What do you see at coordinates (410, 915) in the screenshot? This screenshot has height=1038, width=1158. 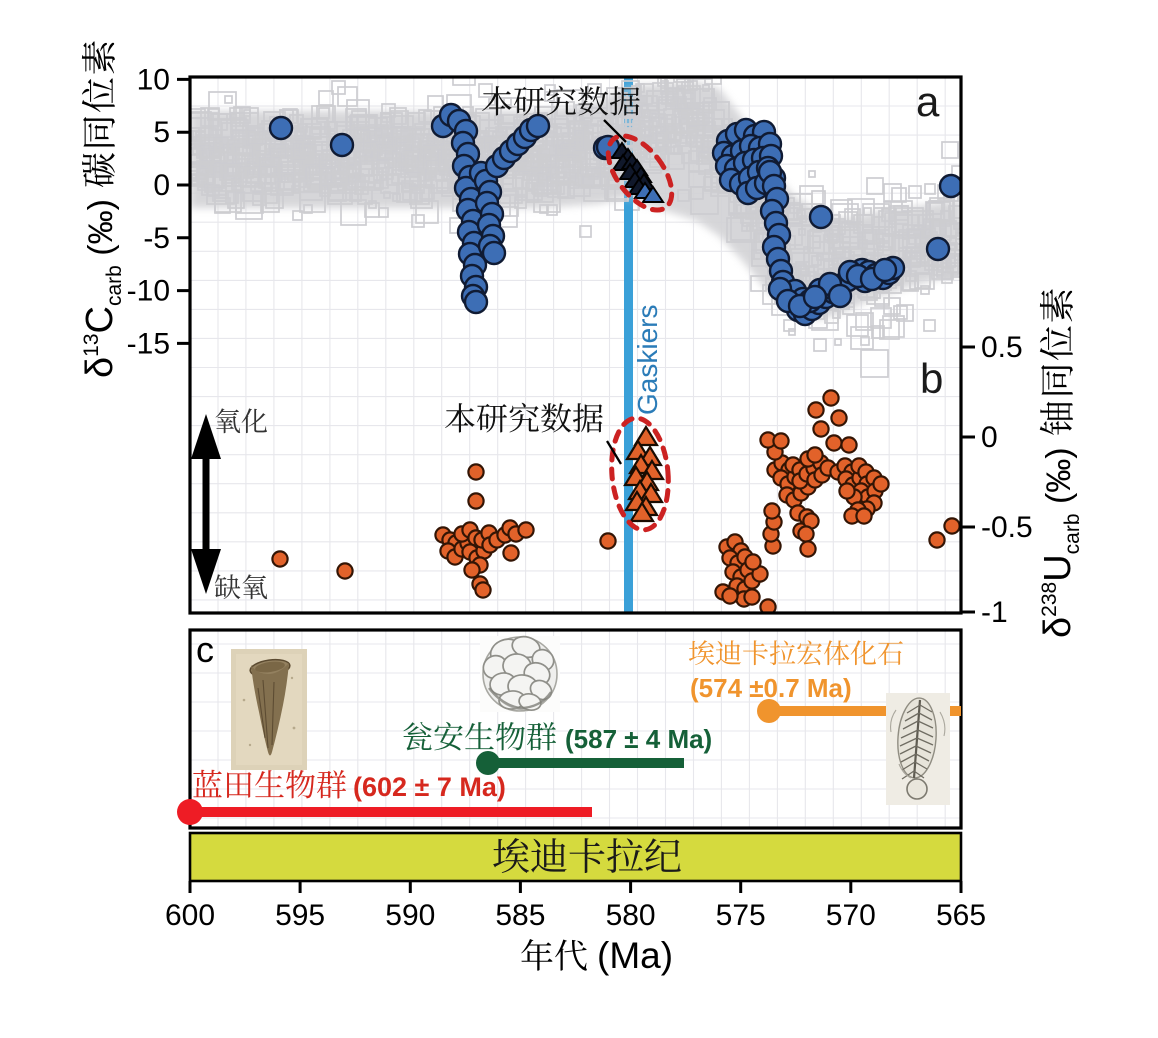 I see `svg-text: 590` at bounding box center [410, 915].